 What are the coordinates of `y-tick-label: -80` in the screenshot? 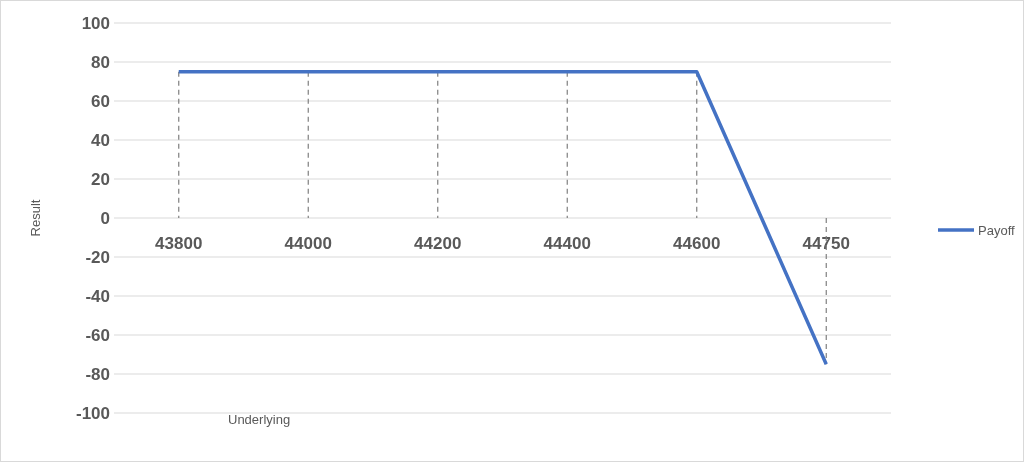 It's located at (97, 374).